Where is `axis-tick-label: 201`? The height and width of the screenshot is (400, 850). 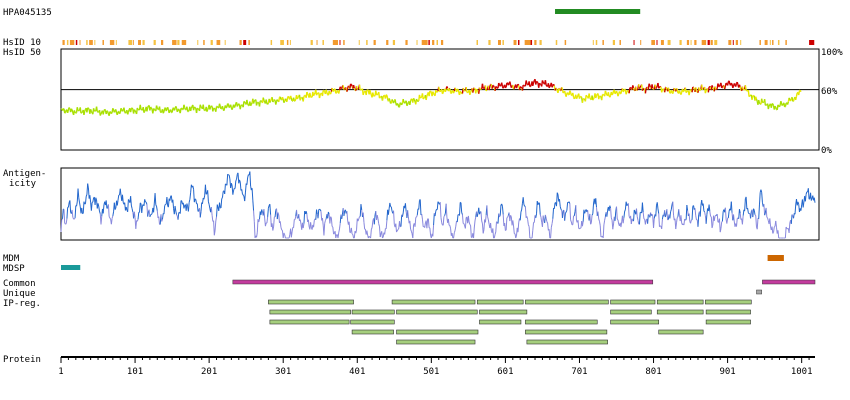
axis-tick-label: 201 is located at coordinates (209, 372).